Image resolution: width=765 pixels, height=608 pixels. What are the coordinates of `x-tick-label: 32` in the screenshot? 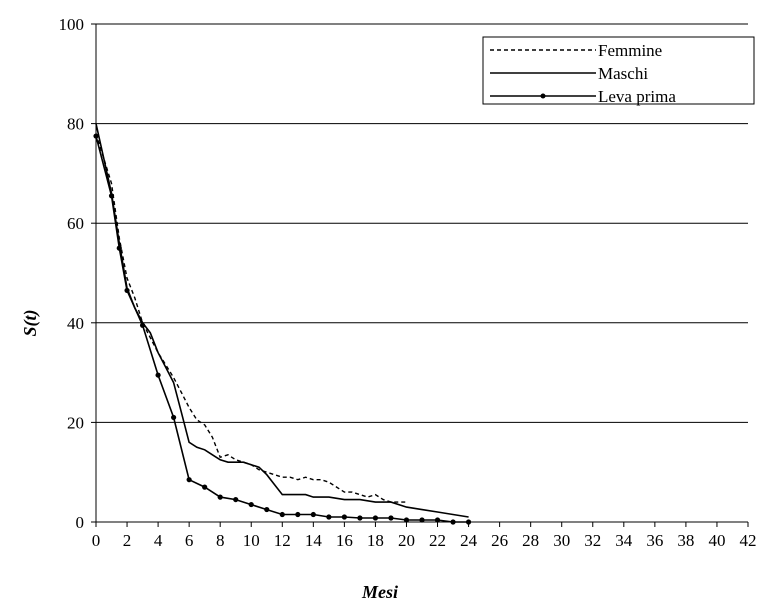 It's located at (592, 540).